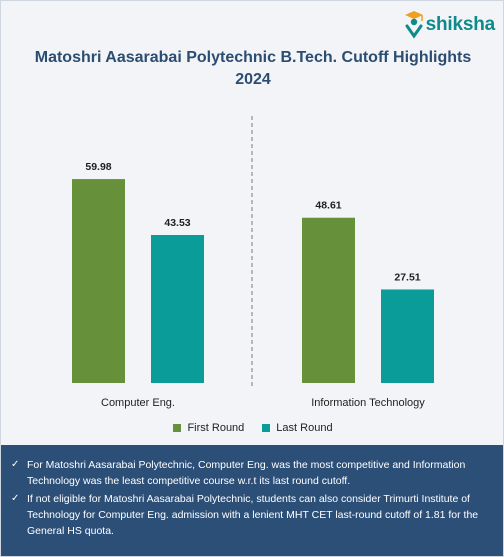  What do you see at coordinates (460, 24) in the screenshot?
I see `brand-name: shiksha` at bounding box center [460, 24].